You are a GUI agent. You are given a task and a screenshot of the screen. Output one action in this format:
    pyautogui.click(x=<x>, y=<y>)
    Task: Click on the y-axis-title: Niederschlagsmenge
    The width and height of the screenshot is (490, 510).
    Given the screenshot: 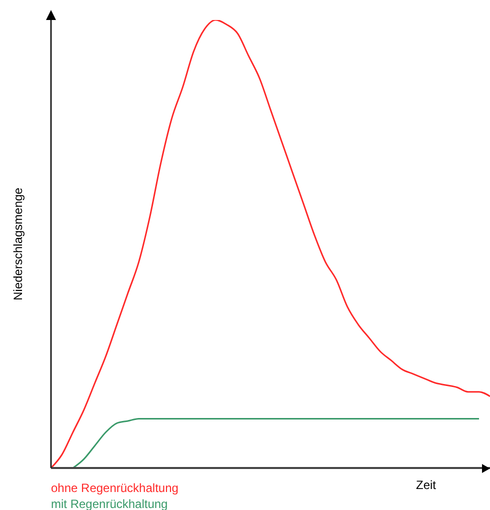 What is the action you would take?
    pyautogui.click(x=18, y=244)
    